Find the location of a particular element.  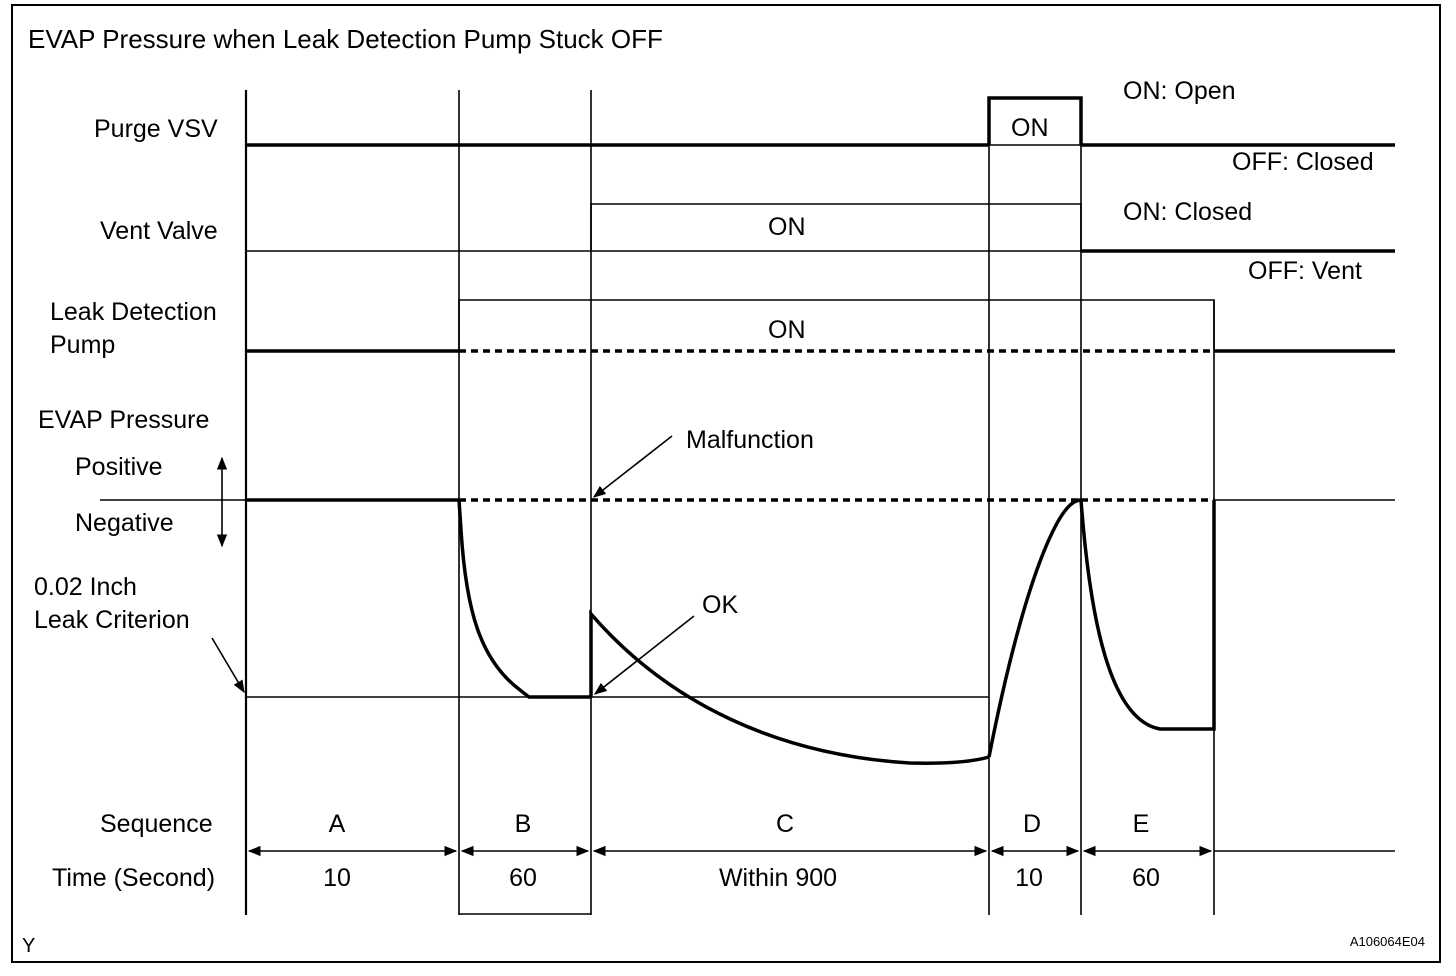

sequence-row-label: Sequence is located at coordinates (156, 824).